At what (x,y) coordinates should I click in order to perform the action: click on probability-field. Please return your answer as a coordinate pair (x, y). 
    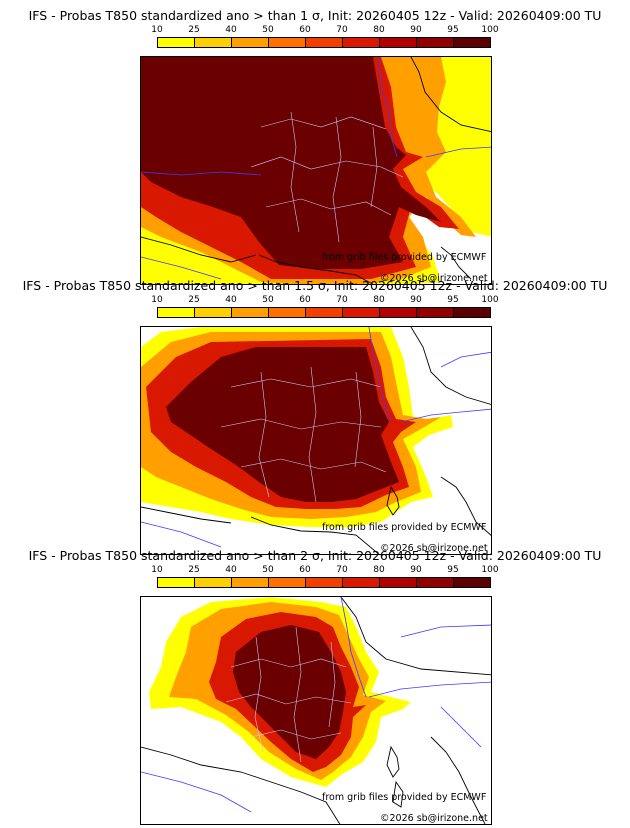
    Looking at the image, I should click on (280, 692).